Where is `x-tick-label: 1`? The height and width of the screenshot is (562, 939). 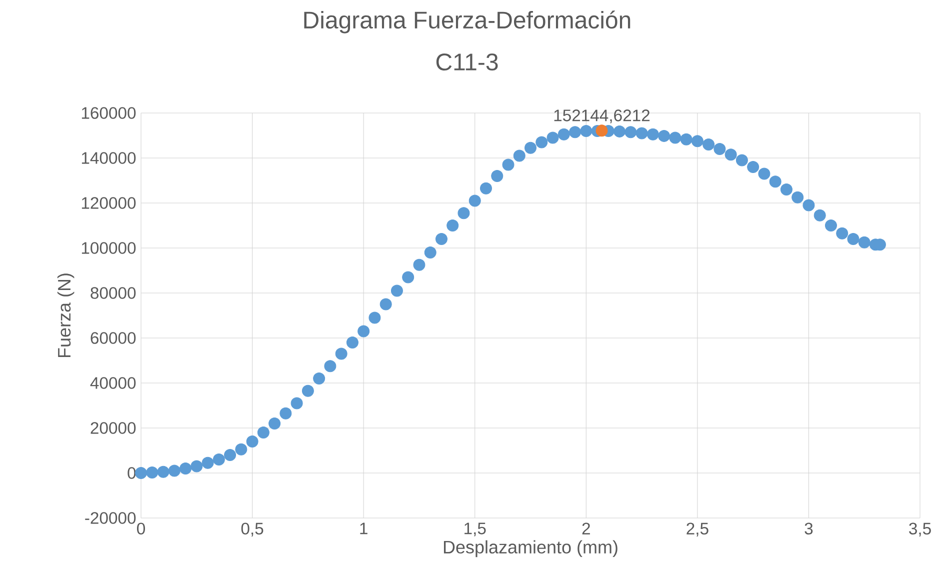 x-tick-label: 1 is located at coordinates (364, 528).